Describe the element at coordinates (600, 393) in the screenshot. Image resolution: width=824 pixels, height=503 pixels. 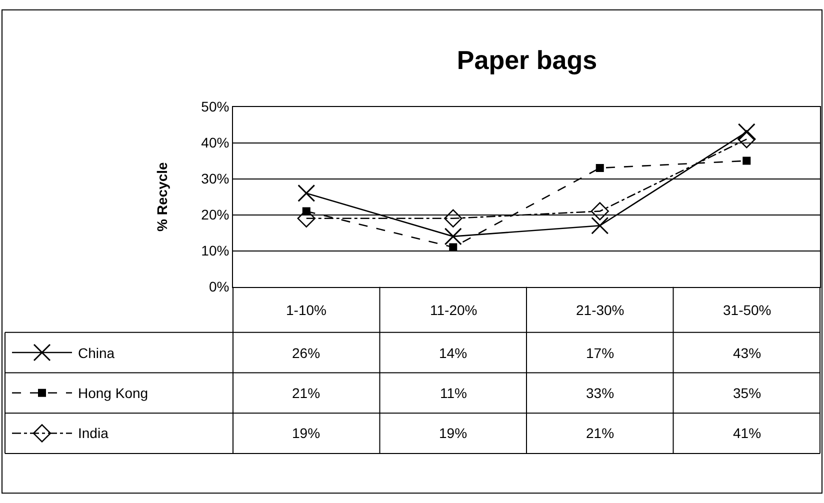
I see `data-label: 33%` at that location.